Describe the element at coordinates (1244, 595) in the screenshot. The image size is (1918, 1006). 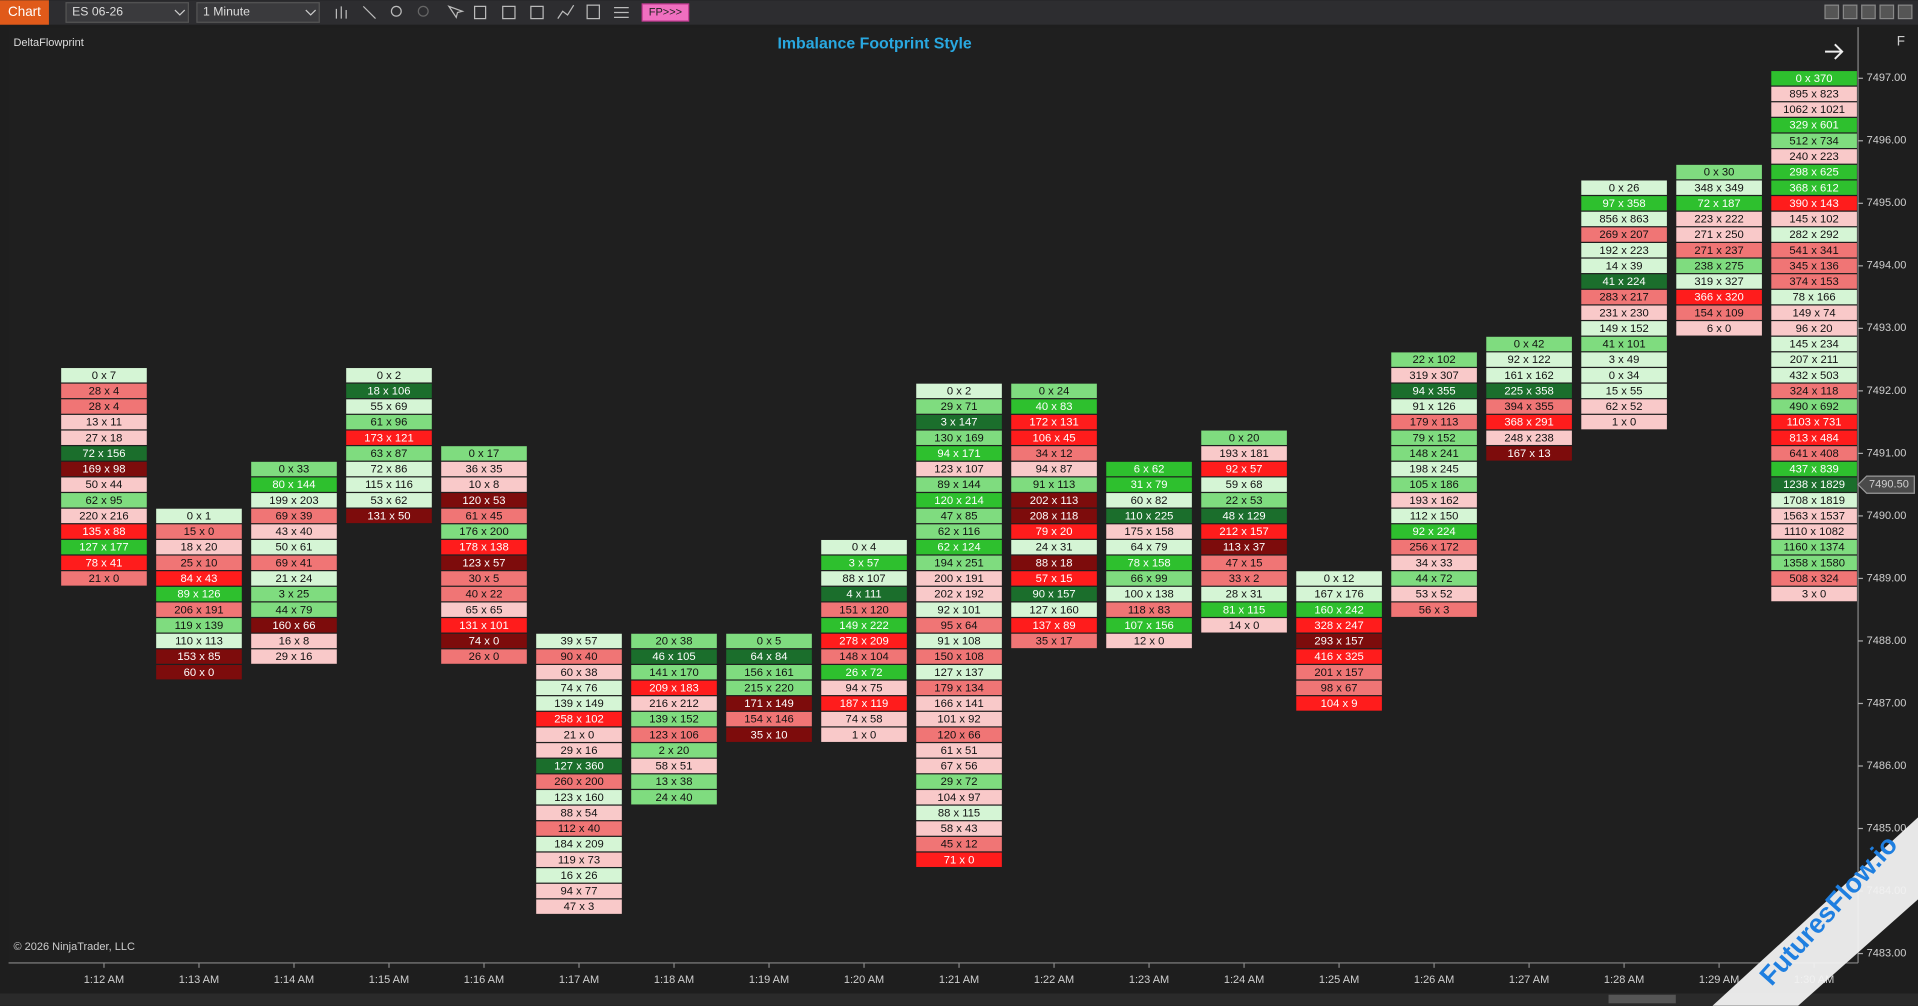
I see `cell-label: 28 x 31` at that location.